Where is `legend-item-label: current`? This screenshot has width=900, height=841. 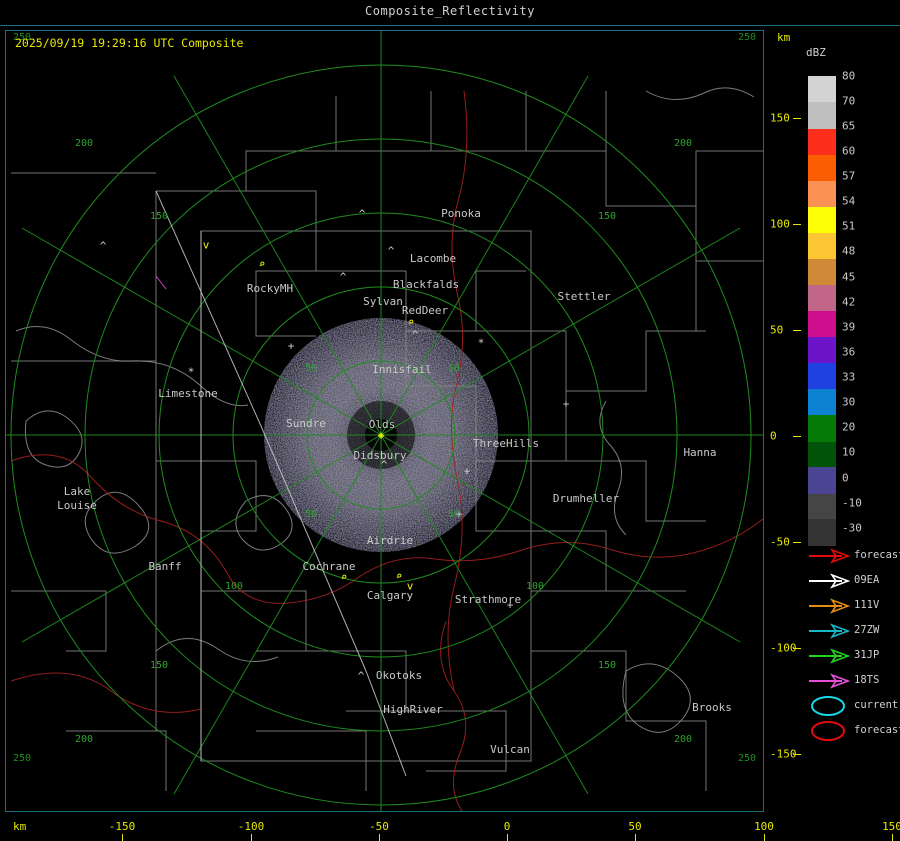 legend-item-label: current is located at coordinates (876, 705).